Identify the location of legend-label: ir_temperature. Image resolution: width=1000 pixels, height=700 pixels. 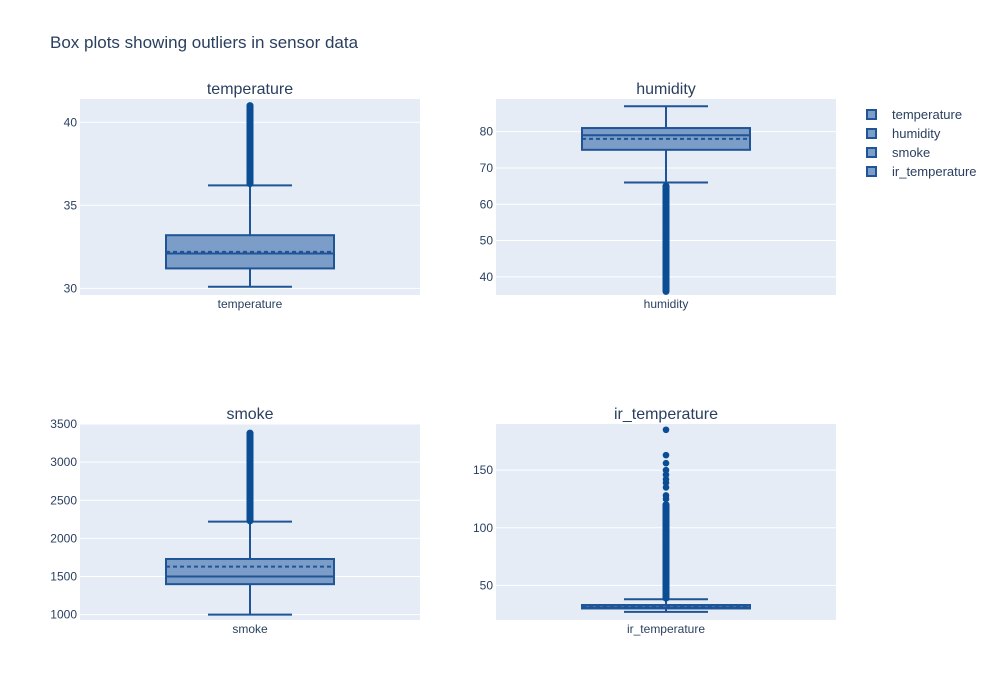
(934, 171).